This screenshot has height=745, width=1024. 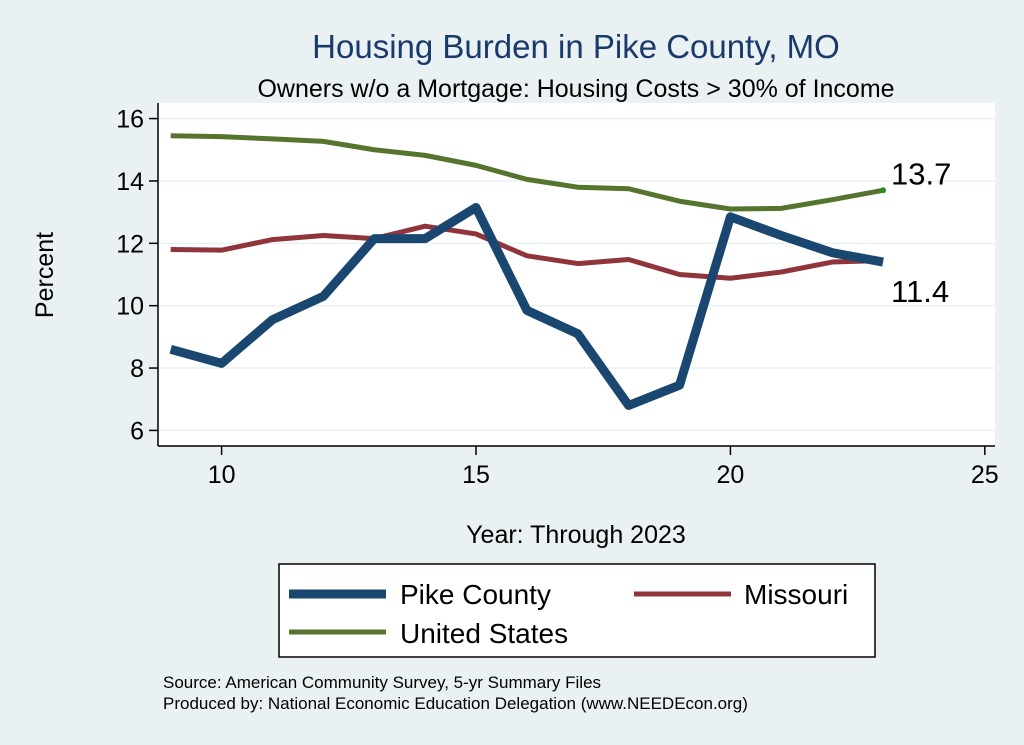 What do you see at coordinates (130, 307) in the screenshot?
I see `y-tick-label-10: 10` at bounding box center [130, 307].